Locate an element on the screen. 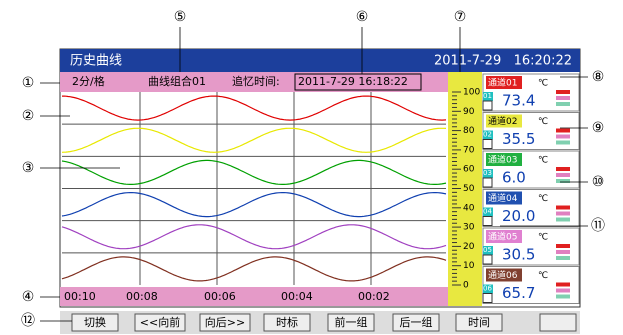 This screenshot has height=335, width=623. button-label: 向后>> is located at coordinates (225, 322).